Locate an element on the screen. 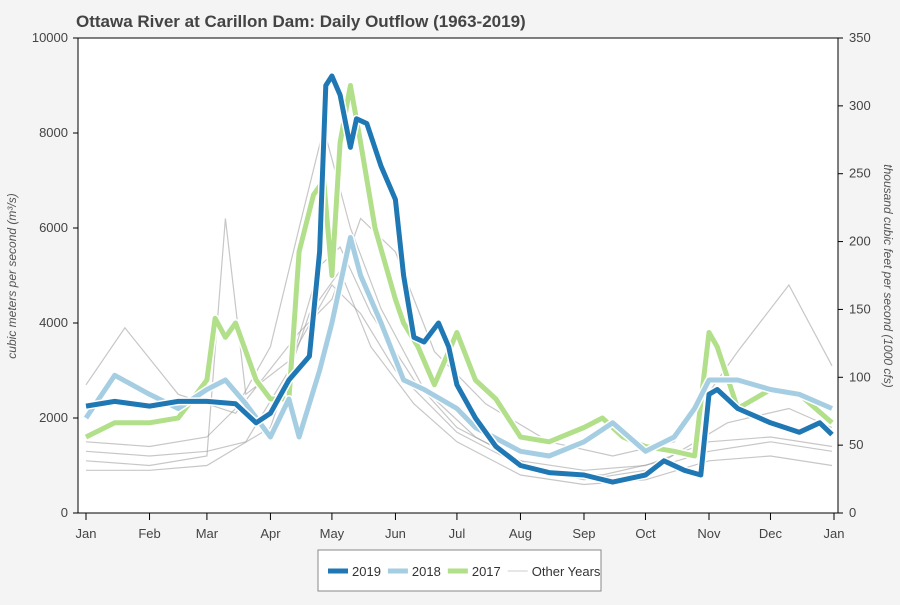 The height and width of the screenshot is (605, 900). legend-label: 2018 is located at coordinates (426, 571).